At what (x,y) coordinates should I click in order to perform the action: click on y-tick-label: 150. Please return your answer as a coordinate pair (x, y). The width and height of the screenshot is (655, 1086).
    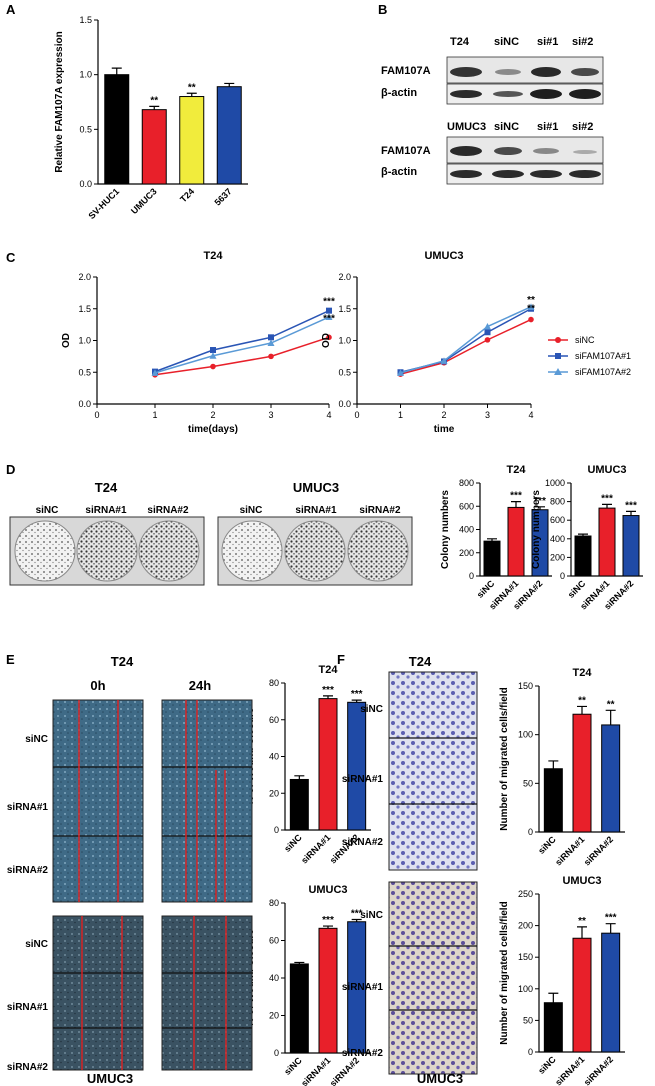
    Looking at the image, I should click on (525, 686).